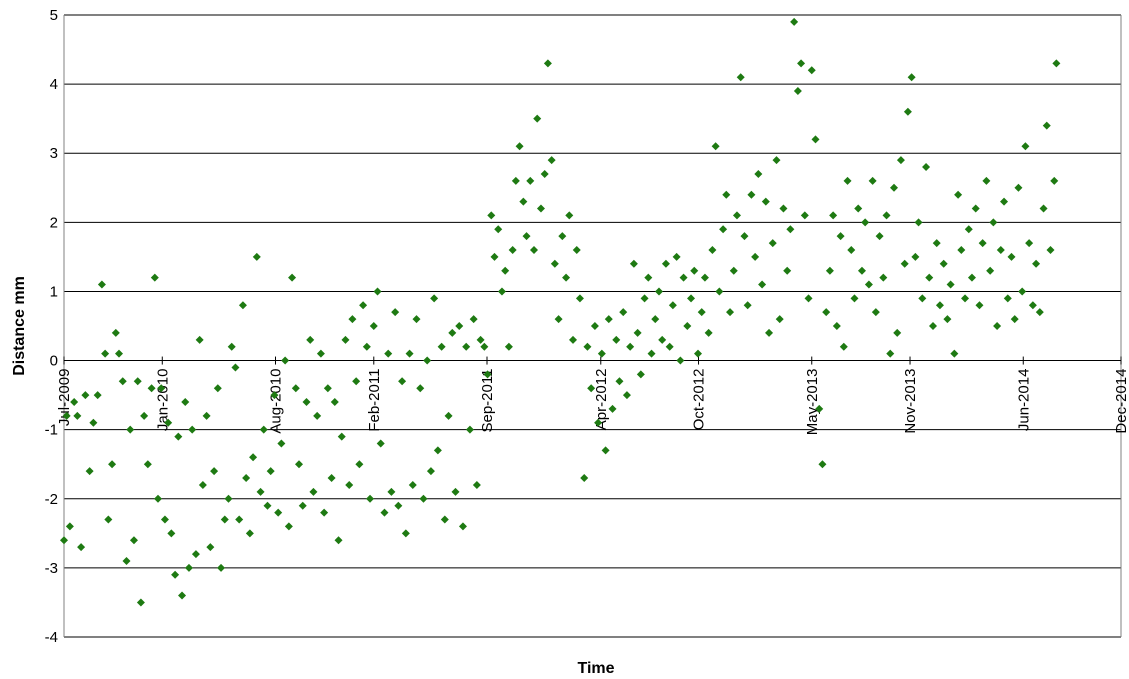  I want to click on x-tick-label: Oct-2012, so click(699, 400).